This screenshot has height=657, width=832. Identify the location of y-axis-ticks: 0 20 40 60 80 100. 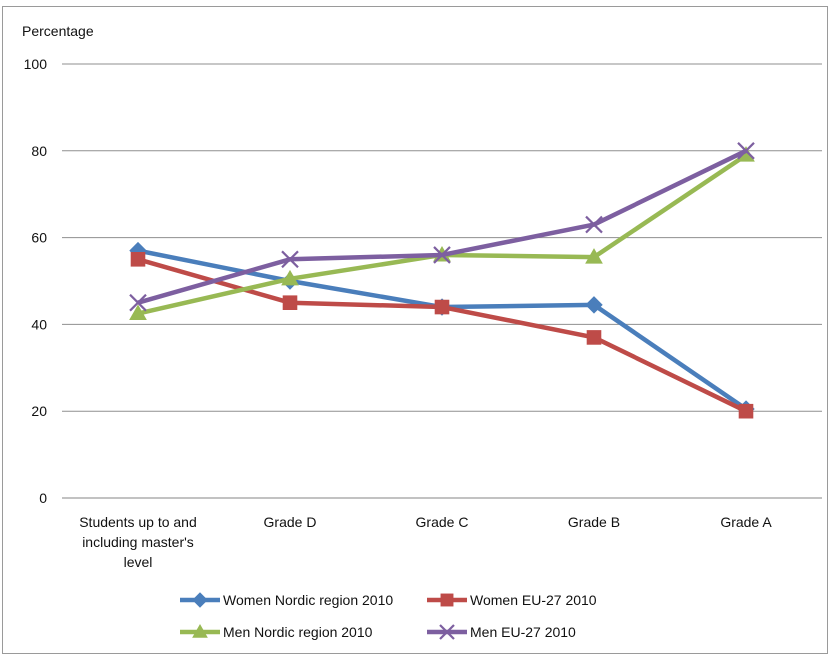
(36, 281).